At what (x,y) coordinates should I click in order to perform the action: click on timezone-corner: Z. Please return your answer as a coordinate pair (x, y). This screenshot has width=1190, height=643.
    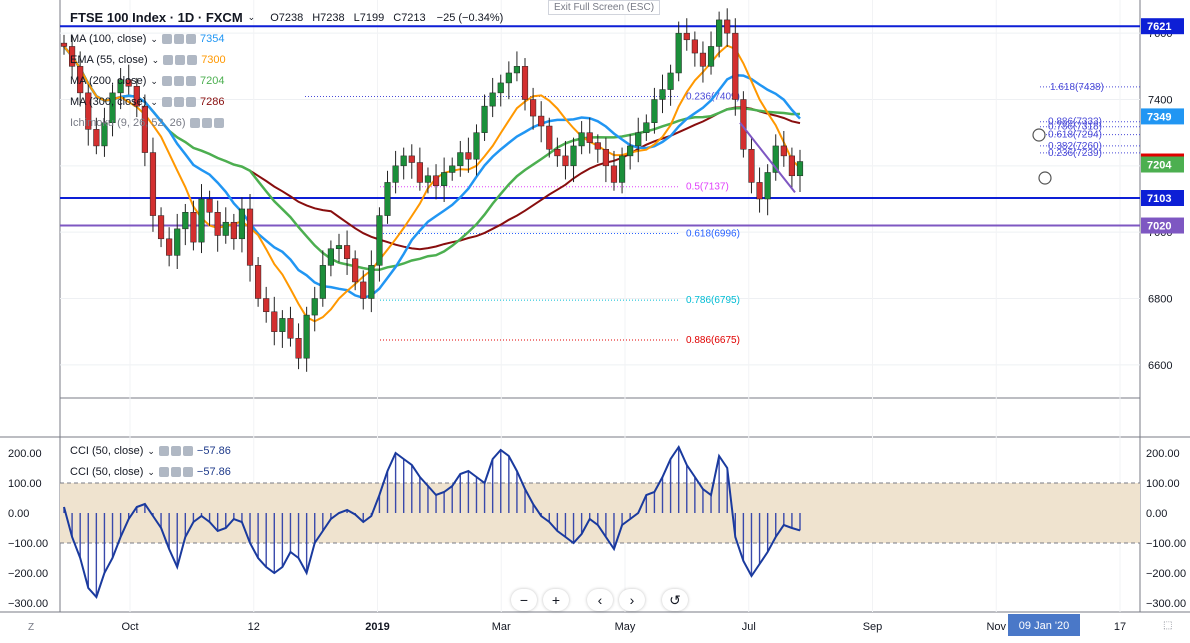
    Looking at the image, I should click on (31, 627).